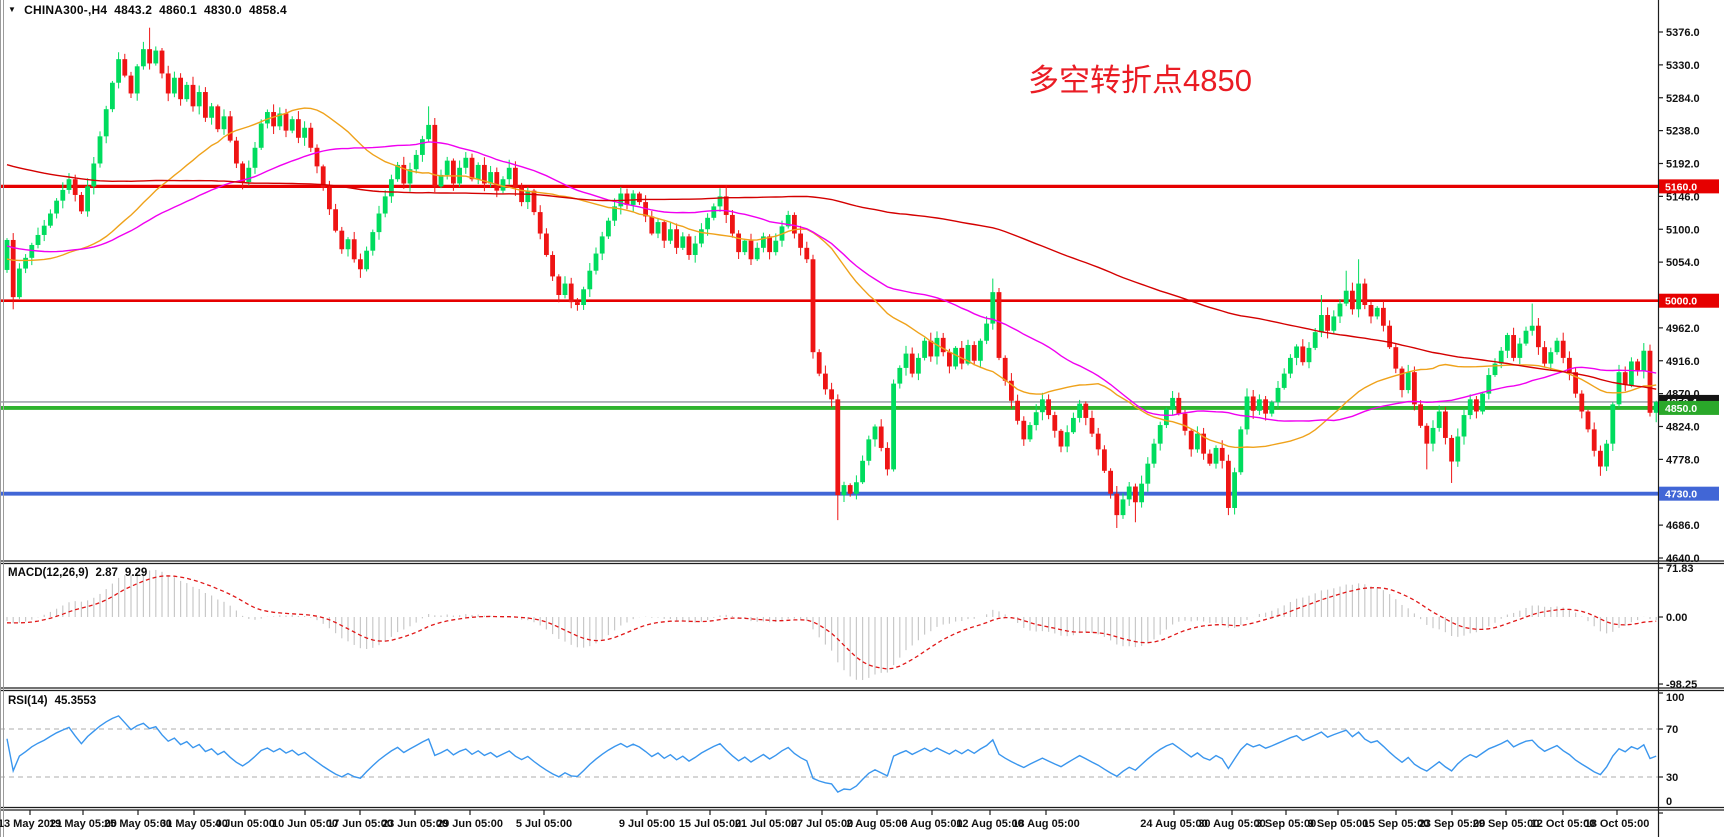  Describe the element at coordinates (1683, 66) in the screenshot. I see `price-tick-label: 5330.0` at that location.